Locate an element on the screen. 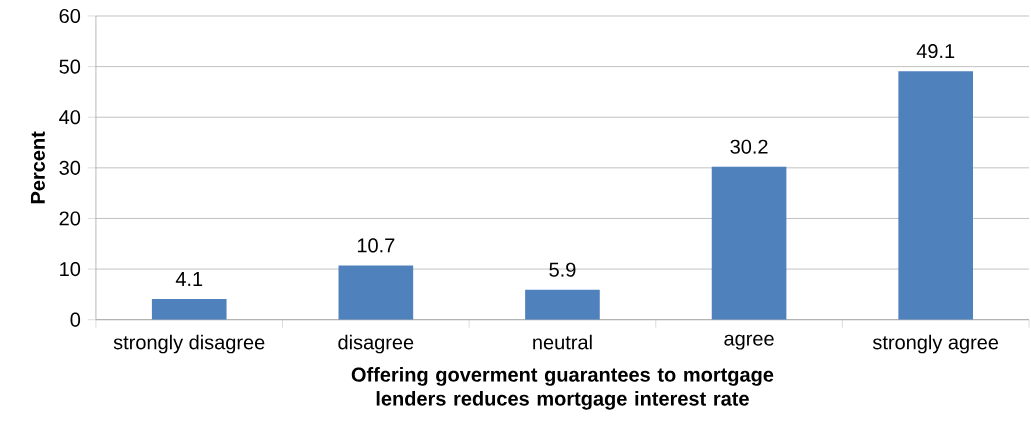 Image resolution: width=1031 pixels, height=444 pixels. x-axis-title: Offering goverment guarantees to mortgage lenders reduces mortgage interest rate is located at coordinates (562, 388).